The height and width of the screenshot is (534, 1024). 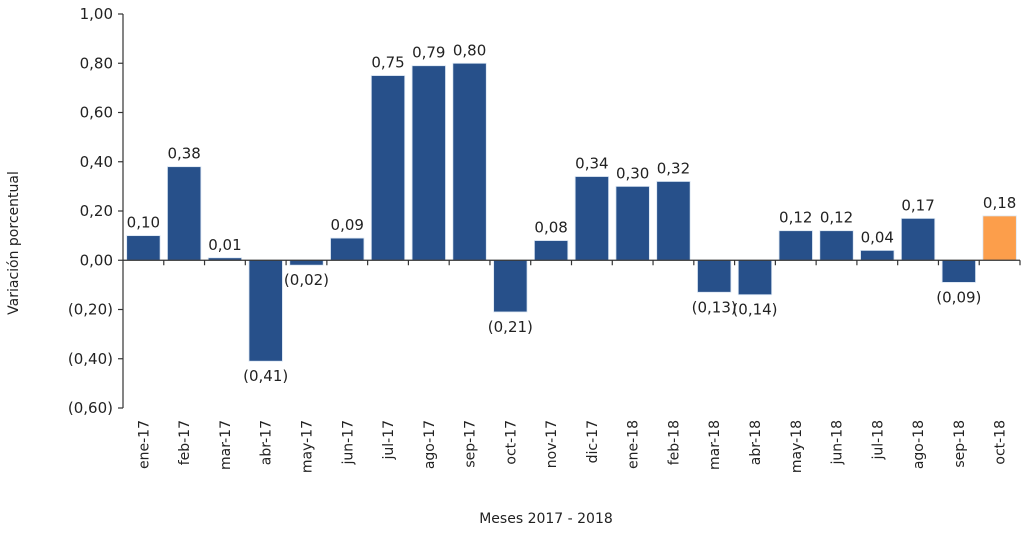 What do you see at coordinates (917, 205) in the screenshot?
I see `data-label-ago-18: 0,17` at bounding box center [917, 205].